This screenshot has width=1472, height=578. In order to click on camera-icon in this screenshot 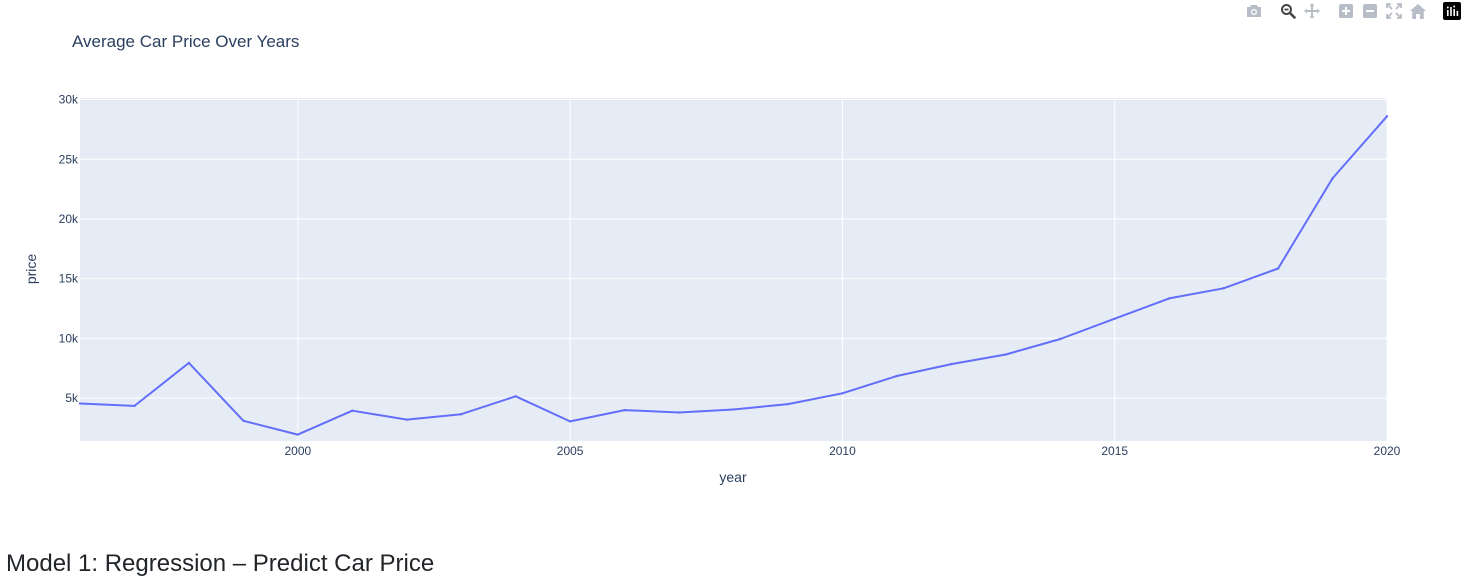, I will do `click(1254, 11)`.